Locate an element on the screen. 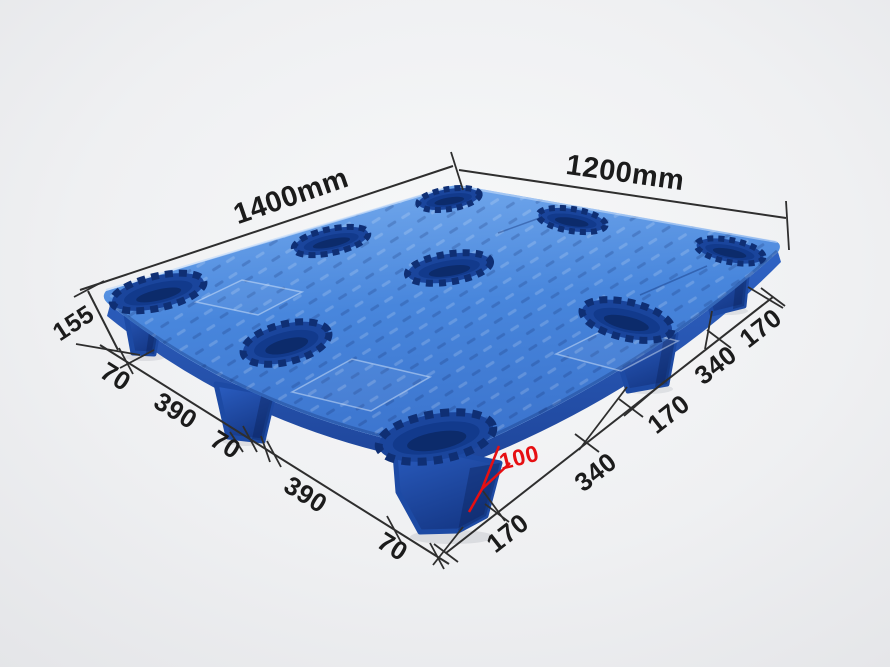 The width and height of the screenshot is (890, 667). dim-line-length is located at coordinates (266, 228).